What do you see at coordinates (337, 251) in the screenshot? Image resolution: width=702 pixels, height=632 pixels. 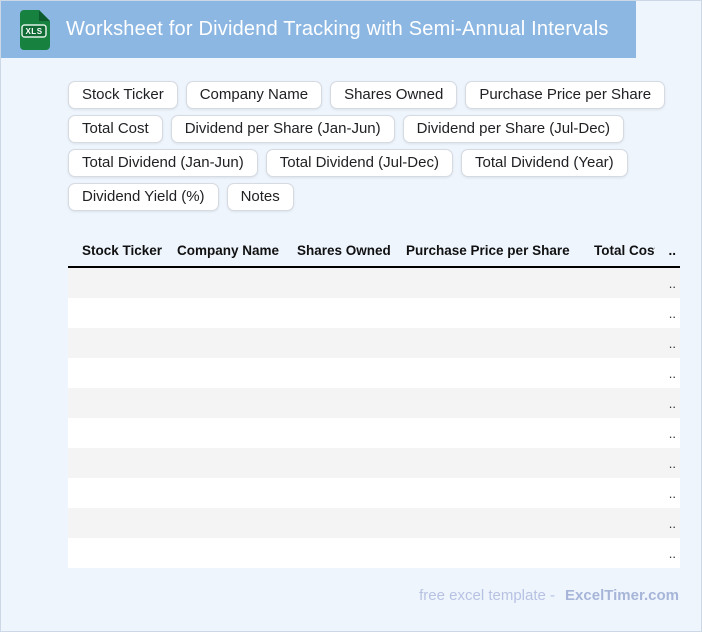 I see `table-header-cell: Shares Owned` at bounding box center [337, 251].